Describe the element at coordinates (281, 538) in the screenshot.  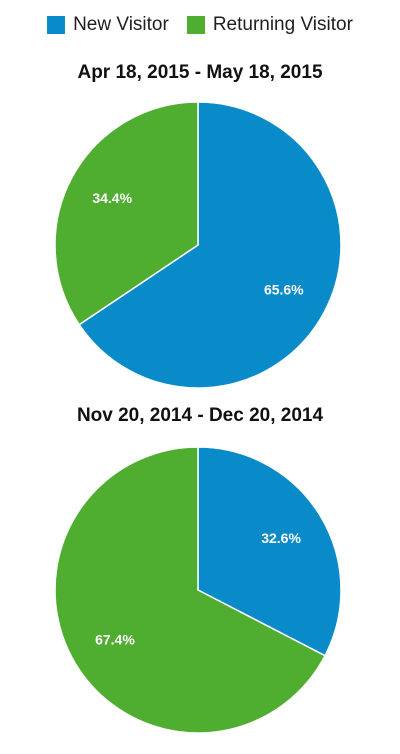
I see `pie-slice-label-new-visitor: 32.6%` at that location.